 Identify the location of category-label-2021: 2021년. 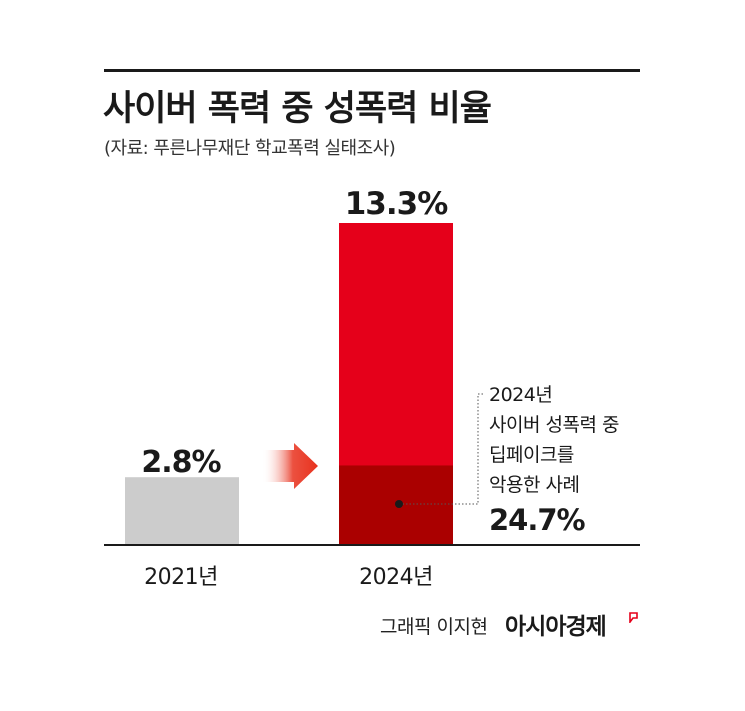
(181, 577).